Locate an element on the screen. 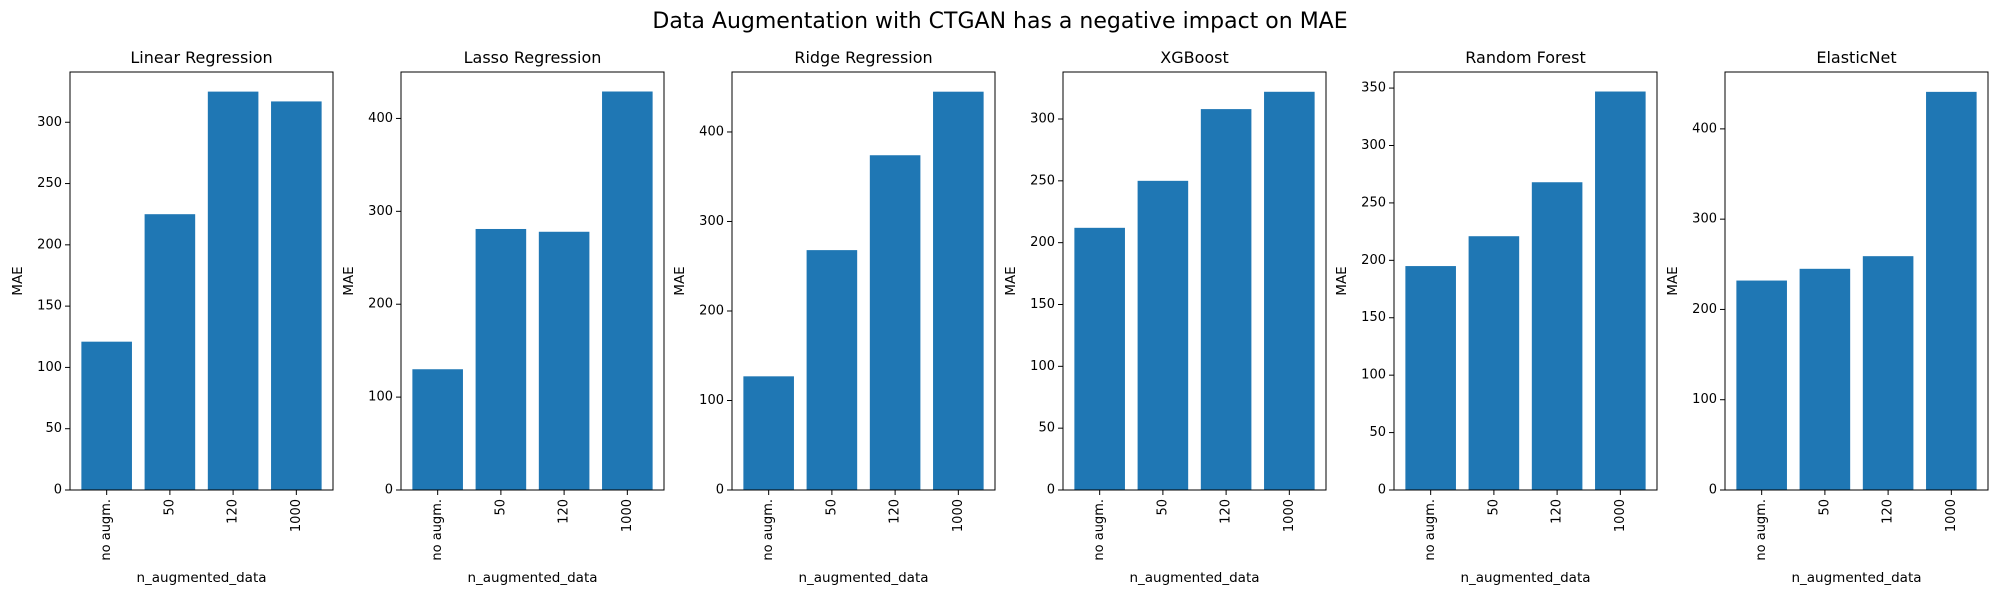 Image resolution: width=2000 pixels, height=600 pixels. panel-title: Ridge Regression is located at coordinates (863, 57).